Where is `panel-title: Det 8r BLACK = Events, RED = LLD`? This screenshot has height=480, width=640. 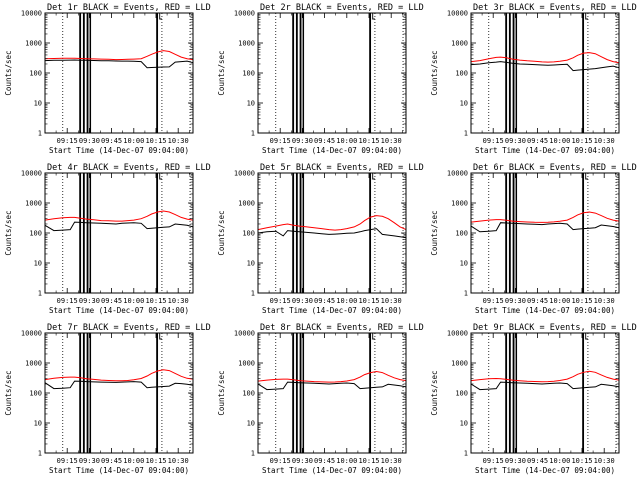
panel-title: Det 8r BLACK = Events, RED = LLD is located at coordinates (342, 328).